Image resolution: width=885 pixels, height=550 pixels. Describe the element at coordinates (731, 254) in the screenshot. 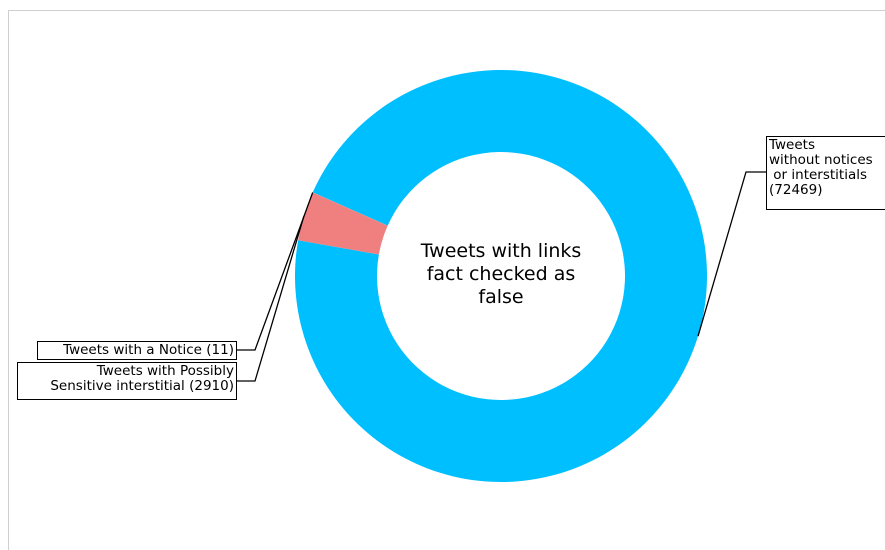

I see `slice-without-notices-leader` at that location.